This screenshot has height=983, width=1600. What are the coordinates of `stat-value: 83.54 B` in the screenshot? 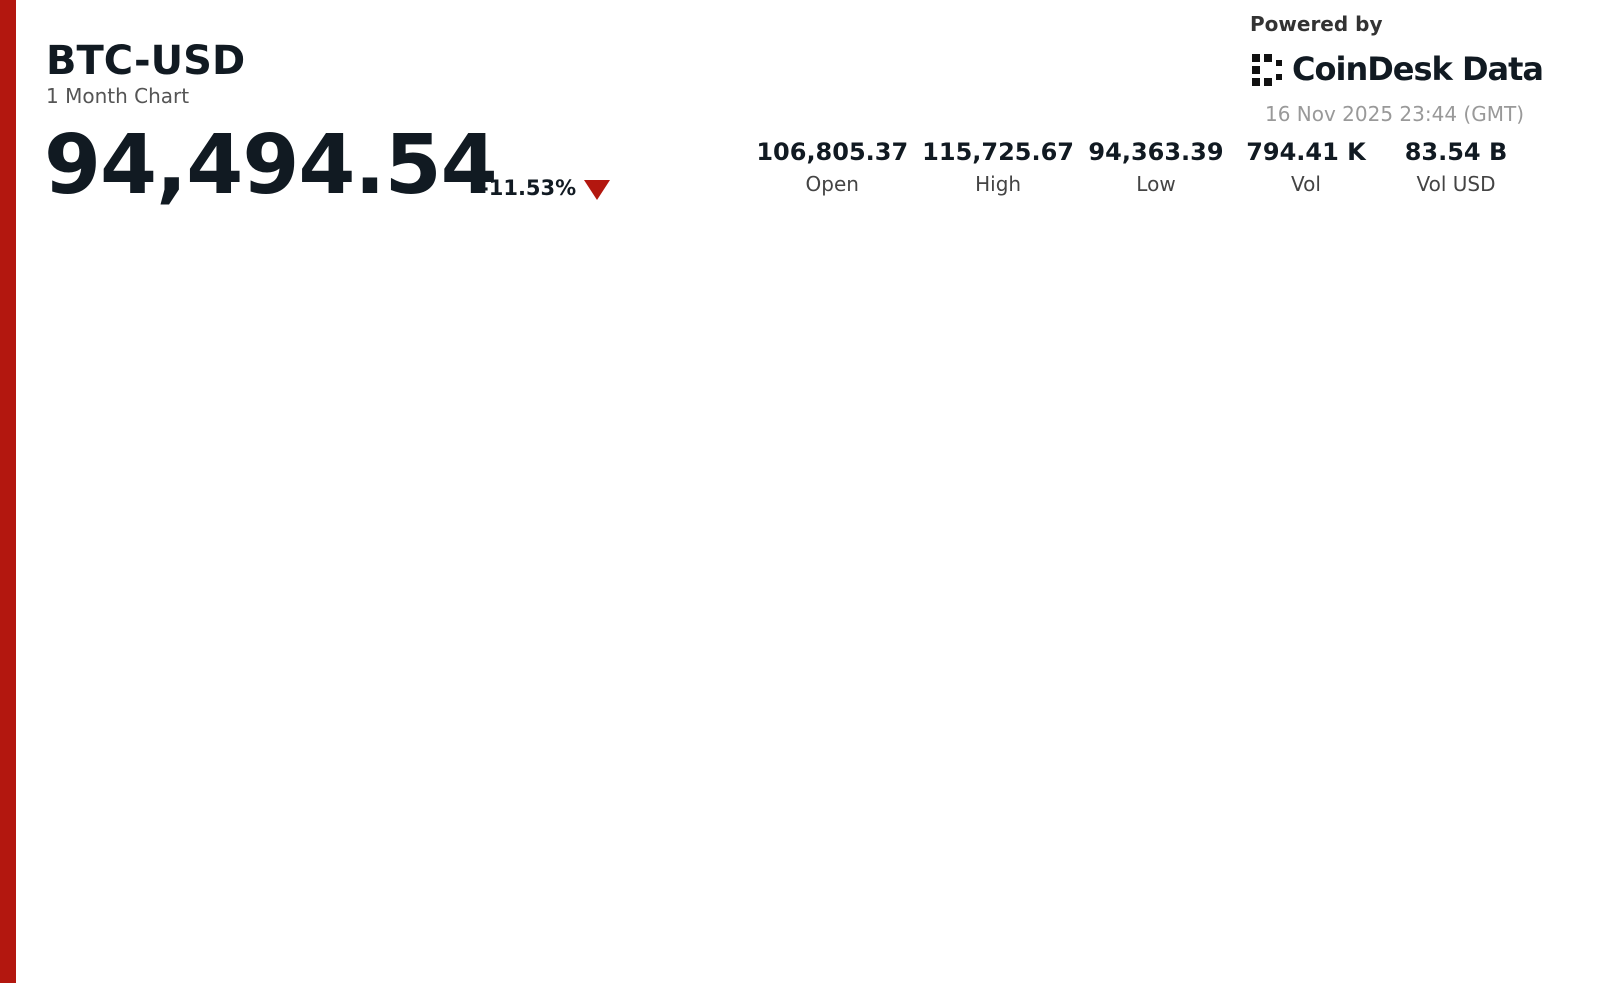 It's located at (1456, 152).